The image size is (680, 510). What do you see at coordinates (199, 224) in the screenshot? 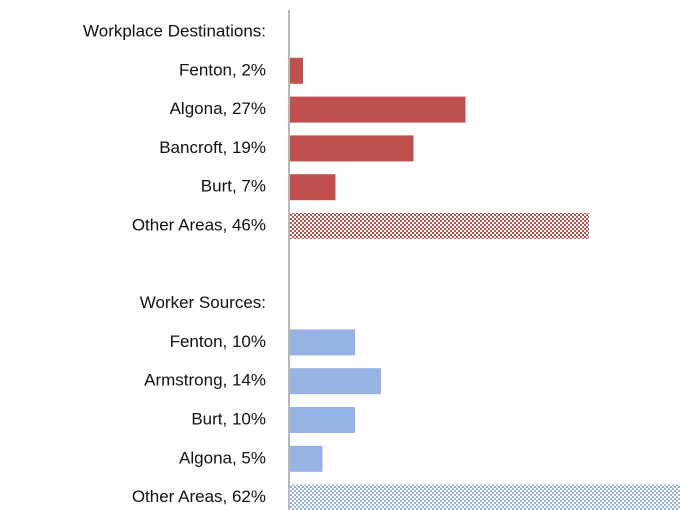
I see `category-label: Other Areas, 46%` at bounding box center [199, 224].